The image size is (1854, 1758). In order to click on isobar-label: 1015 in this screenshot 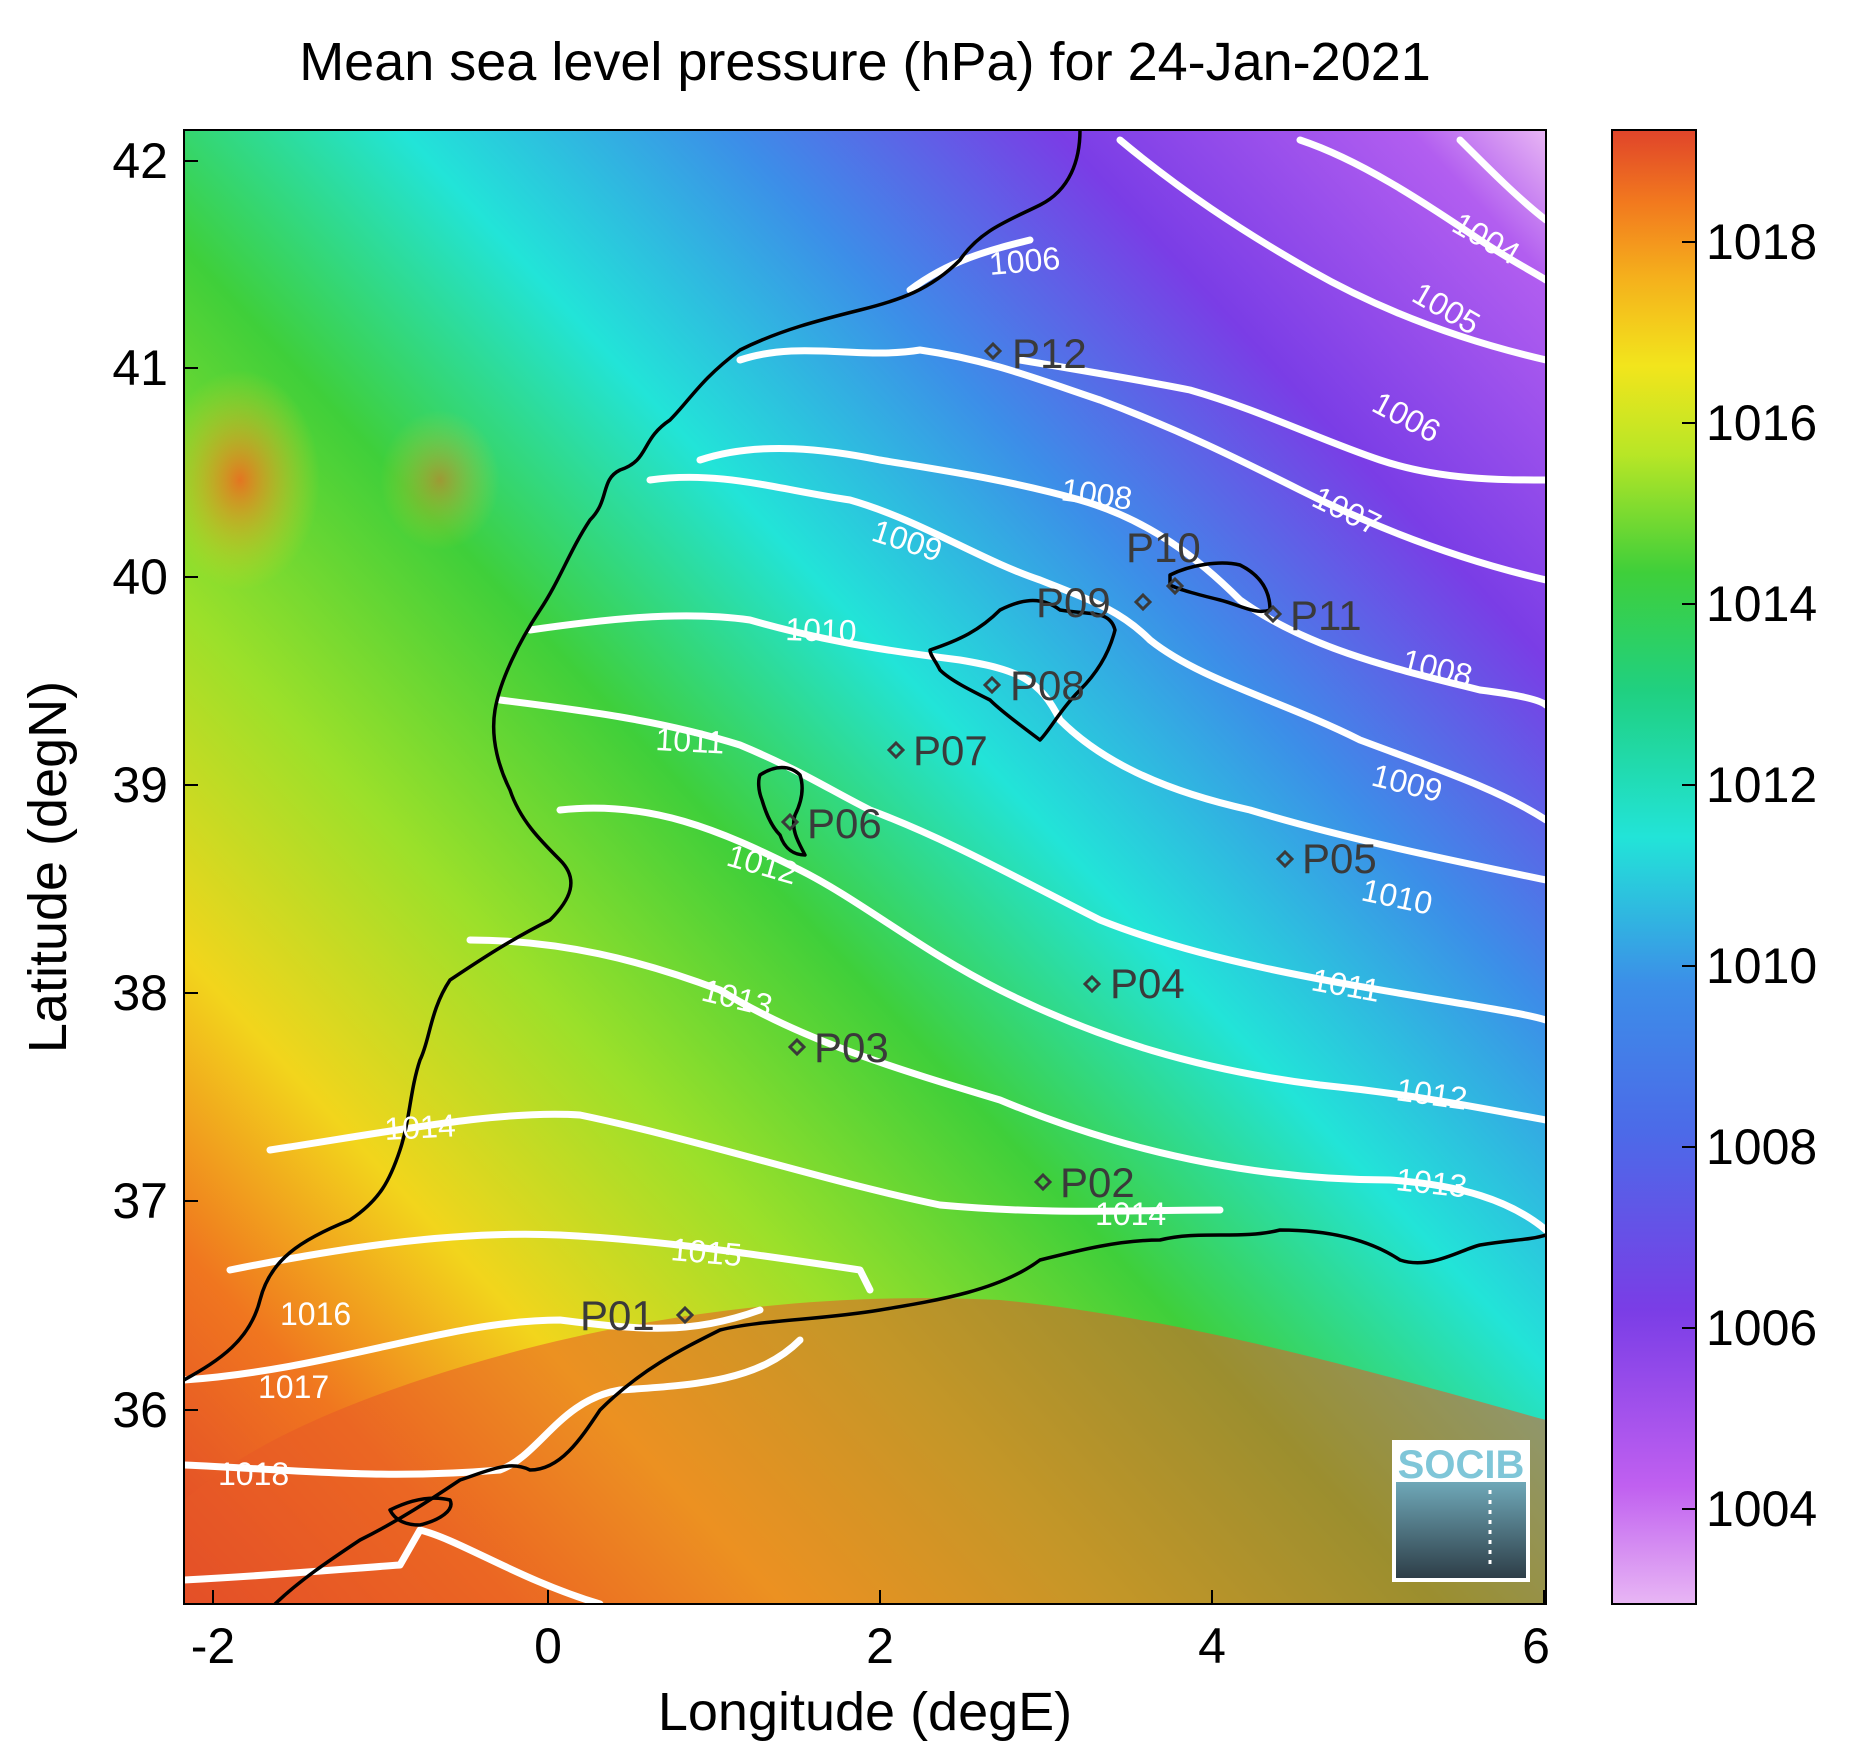, I will do `click(706, 1252)`.